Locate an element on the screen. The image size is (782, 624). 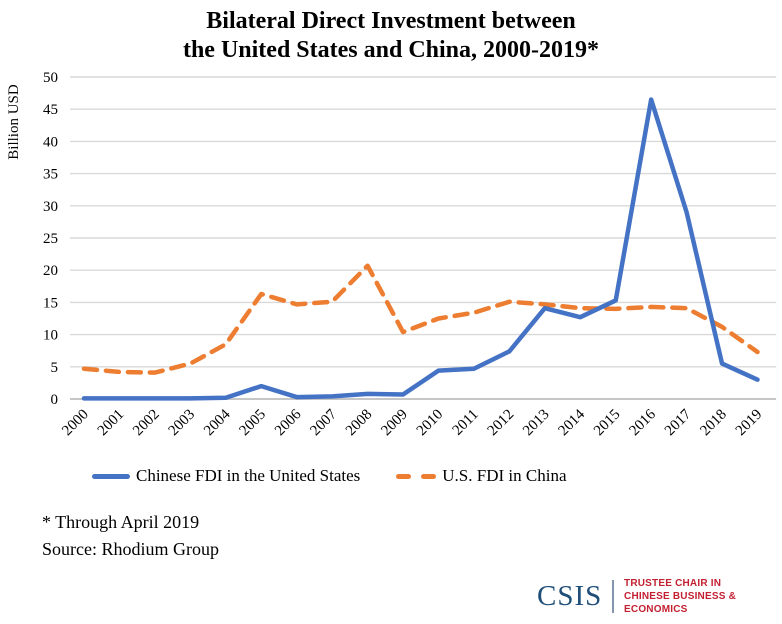
y-axis-tick-label: 5 is located at coordinates (55, 368).